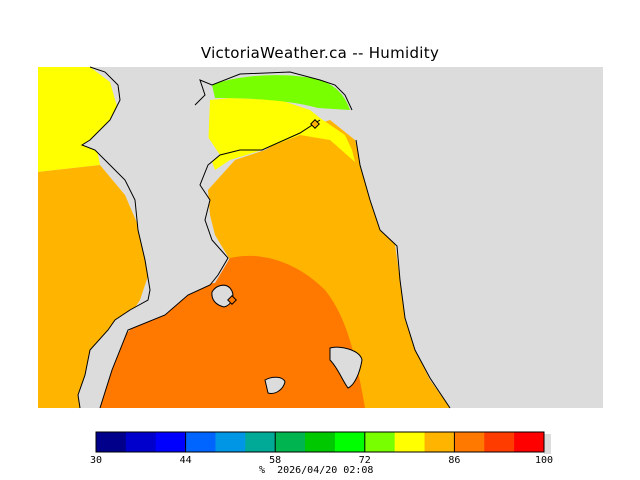 This screenshot has width=640, height=480. Describe the element at coordinates (96, 460) in the screenshot. I see `legend-tick-label: 30` at that location.